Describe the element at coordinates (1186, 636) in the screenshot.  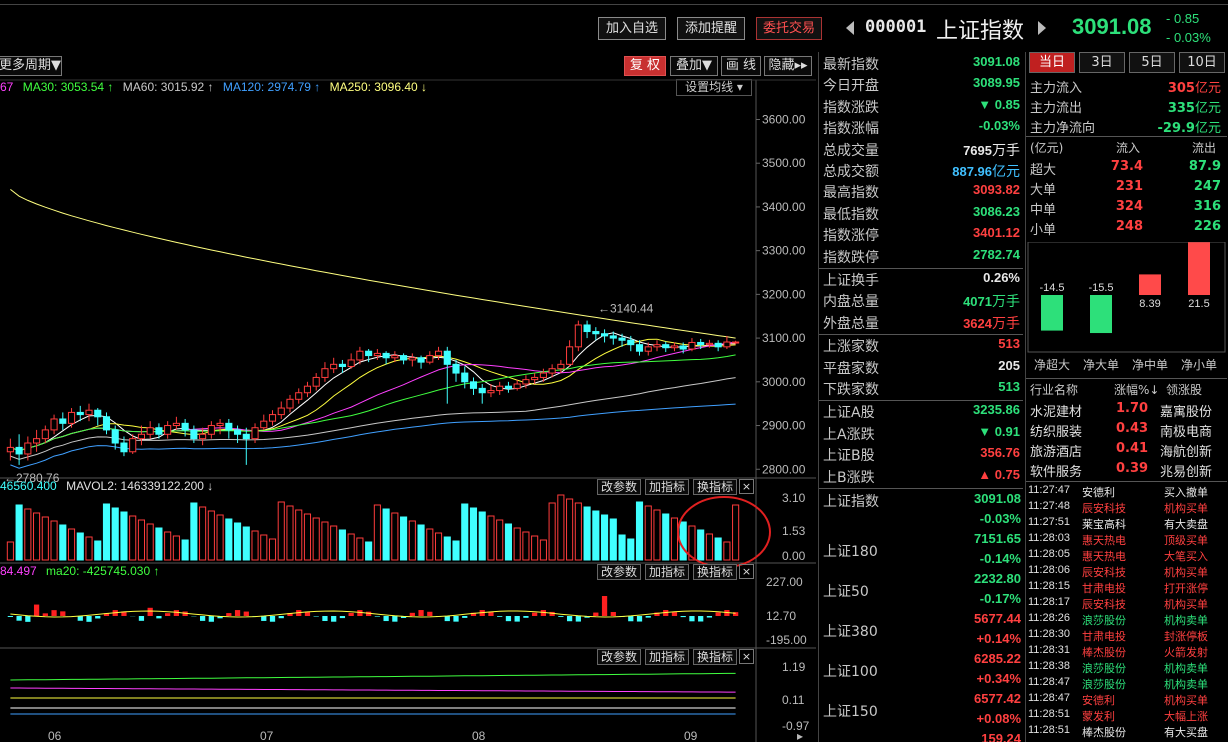
I see `trade-action: 封涨停板` at that location.